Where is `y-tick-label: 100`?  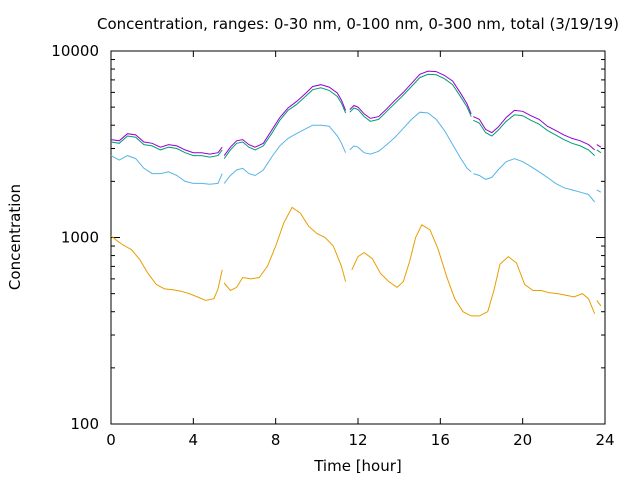 y-tick-label: 100 is located at coordinates (84, 424).